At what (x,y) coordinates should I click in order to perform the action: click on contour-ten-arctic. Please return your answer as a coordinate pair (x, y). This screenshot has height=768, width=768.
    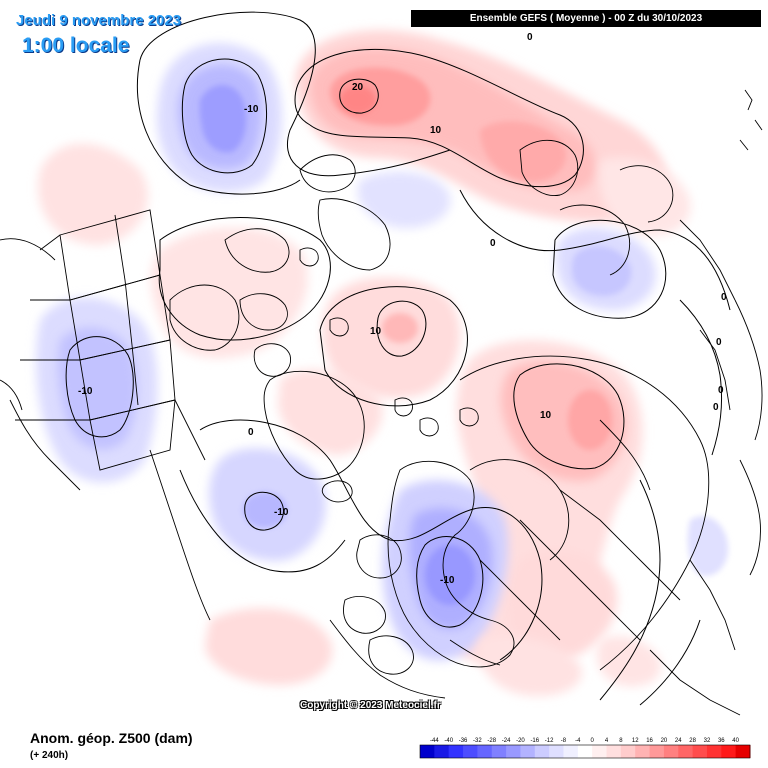
    Looking at the image, I should click on (401, 328).